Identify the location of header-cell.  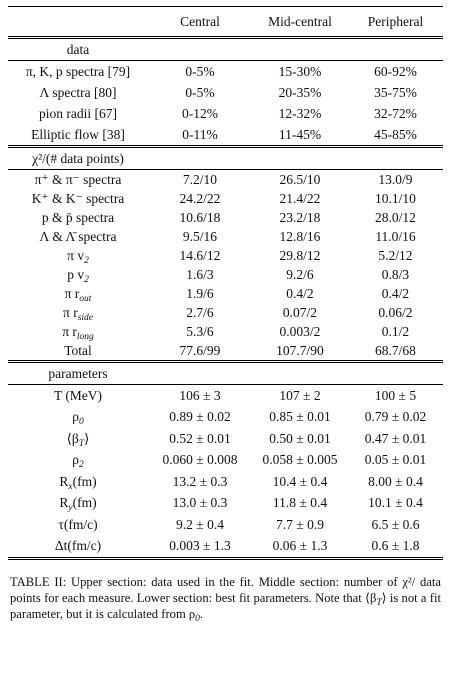
(78, 22).